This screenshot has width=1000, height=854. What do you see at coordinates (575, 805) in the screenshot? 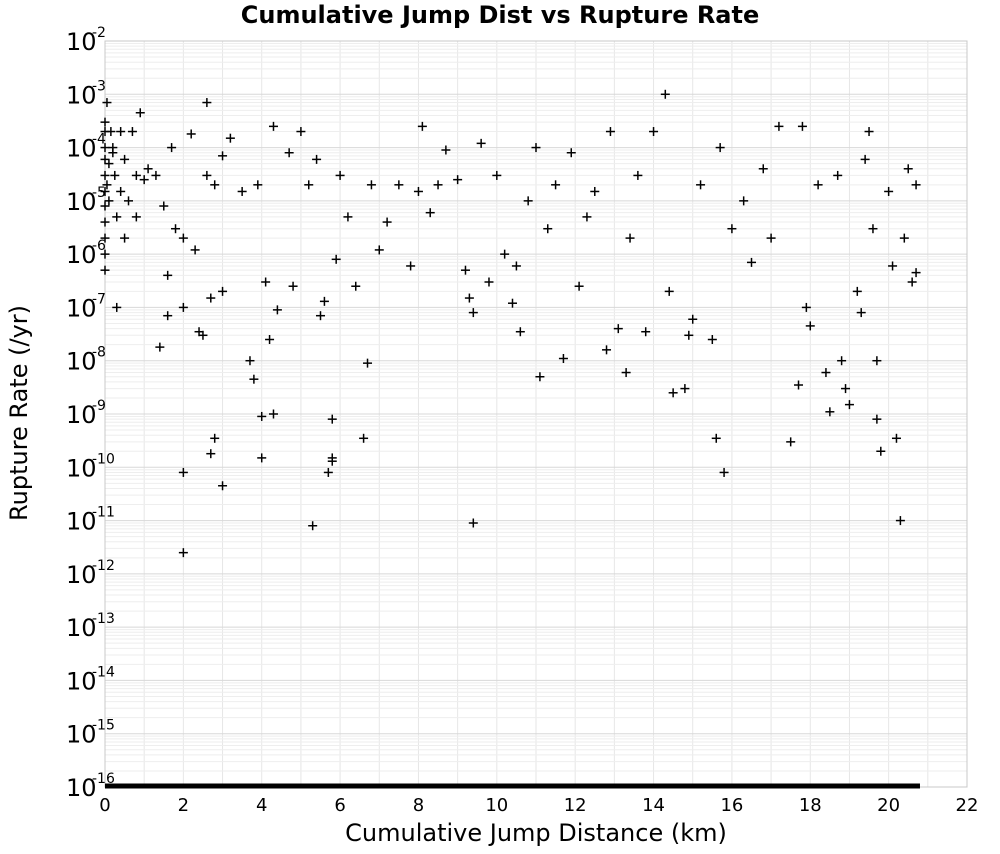
I see `x-tick-label: 12` at bounding box center [575, 805].